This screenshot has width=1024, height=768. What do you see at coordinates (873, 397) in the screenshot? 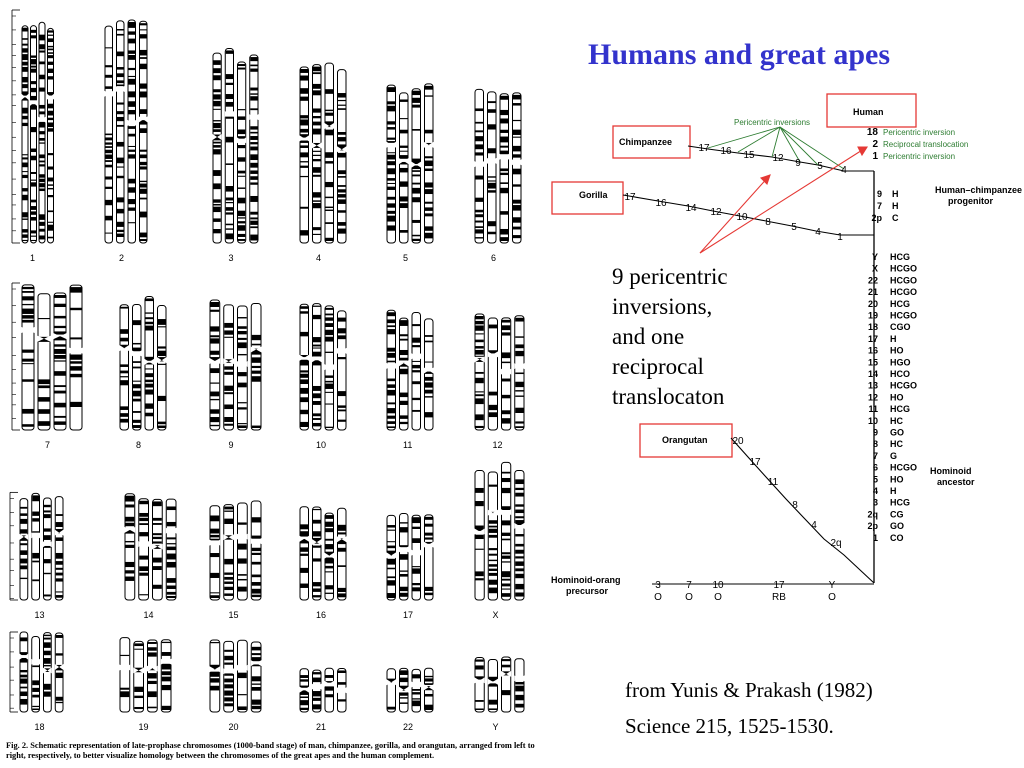
I see `ancestor-chromosome: 12` at bounding box center [873, 397].